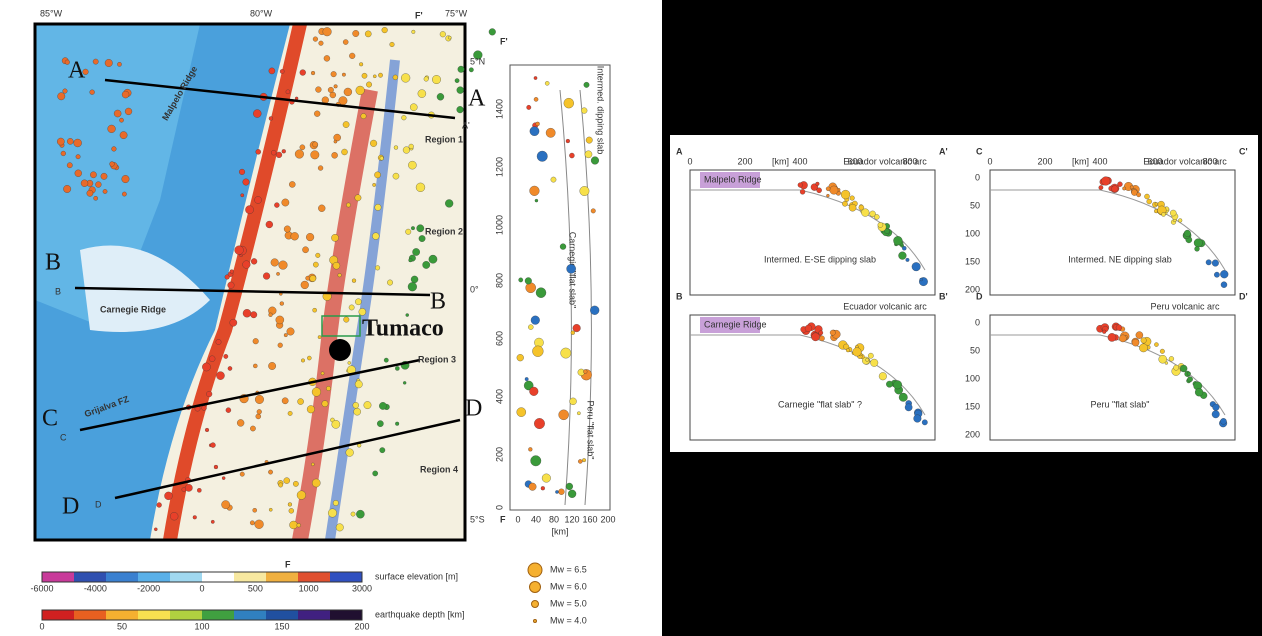 Image resolution: width=1262 pixels, height=636 pixels. Describe the element at coordinates (122, 626) in the screenshot. I see `colorbar-tick: 50` at that location.